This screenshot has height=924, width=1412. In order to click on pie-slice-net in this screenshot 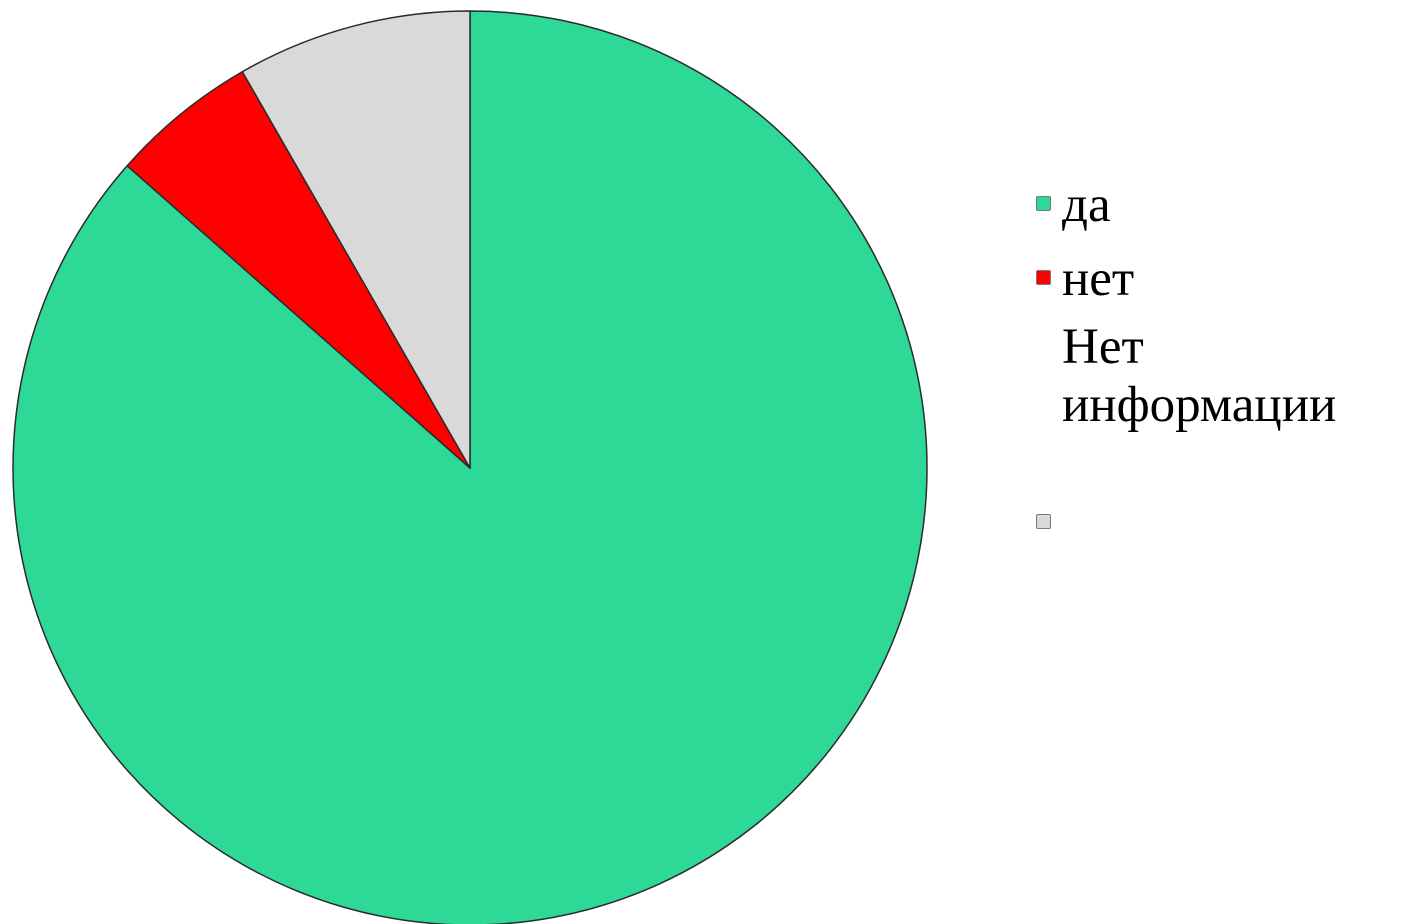, I will do `click(298, 270)`.